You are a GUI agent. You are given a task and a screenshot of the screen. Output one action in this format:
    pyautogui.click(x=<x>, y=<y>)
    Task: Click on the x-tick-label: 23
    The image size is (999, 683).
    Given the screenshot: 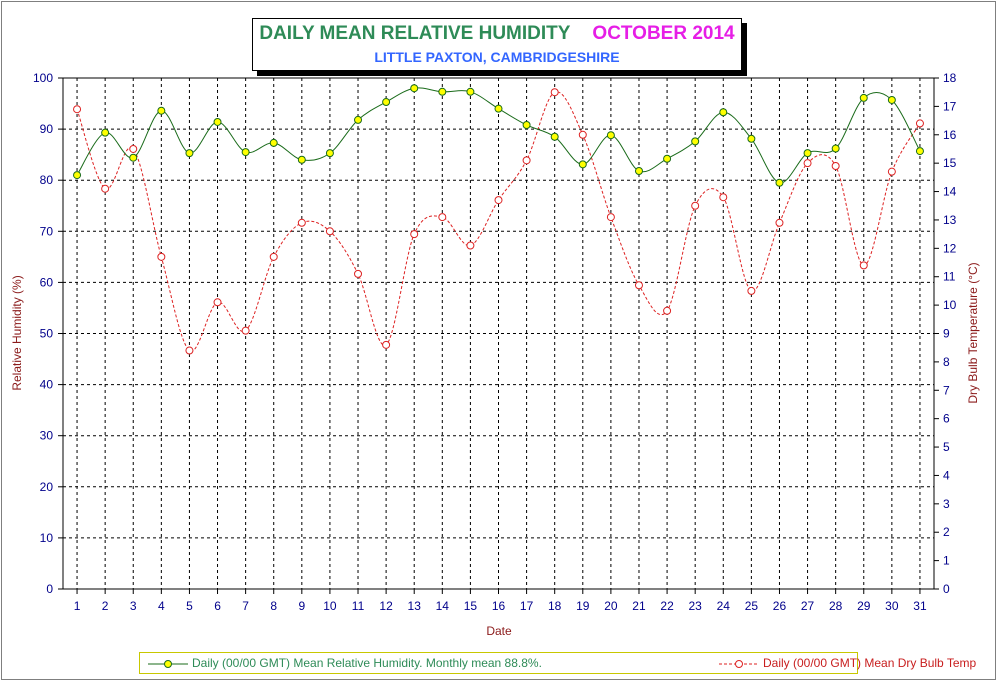 What is the action you would take?
    pyautogui.click(x=695, y=606)
    